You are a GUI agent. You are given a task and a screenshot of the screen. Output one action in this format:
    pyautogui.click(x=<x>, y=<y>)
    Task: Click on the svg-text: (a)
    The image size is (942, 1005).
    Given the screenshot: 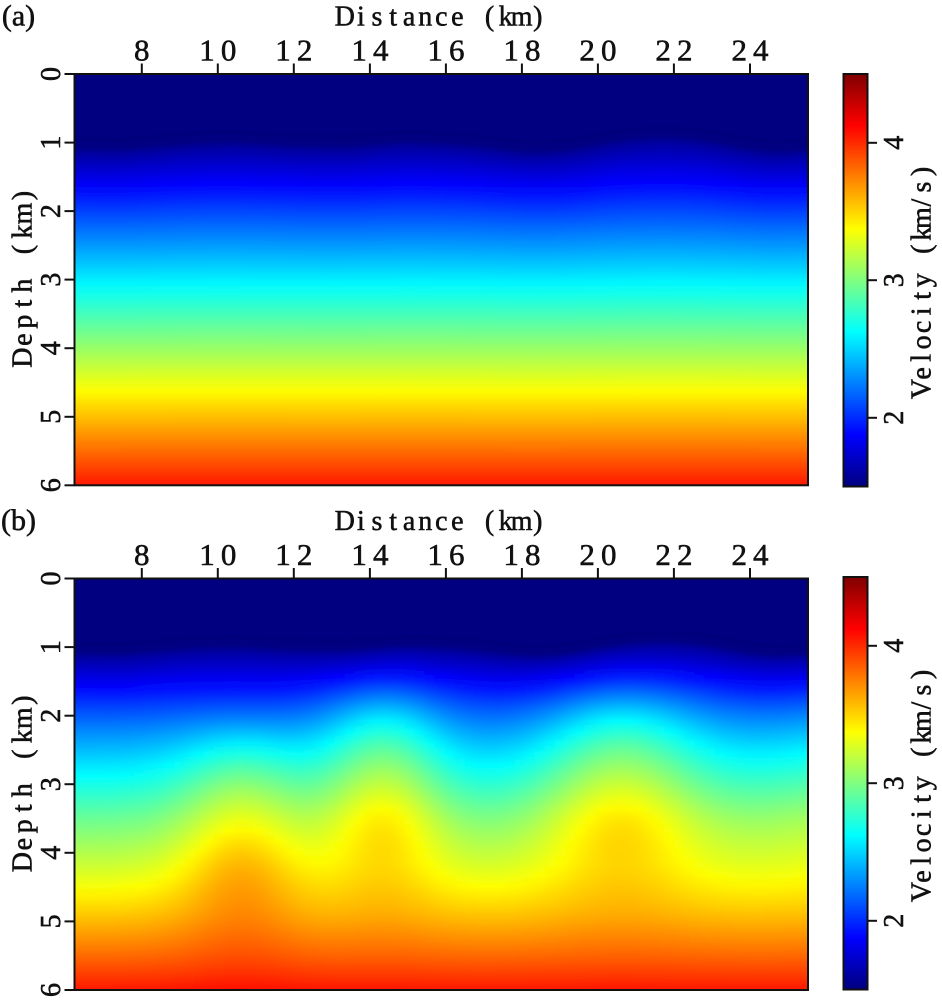 What is the action you would take?
    pyautogui.click(x=18, y=16)
    